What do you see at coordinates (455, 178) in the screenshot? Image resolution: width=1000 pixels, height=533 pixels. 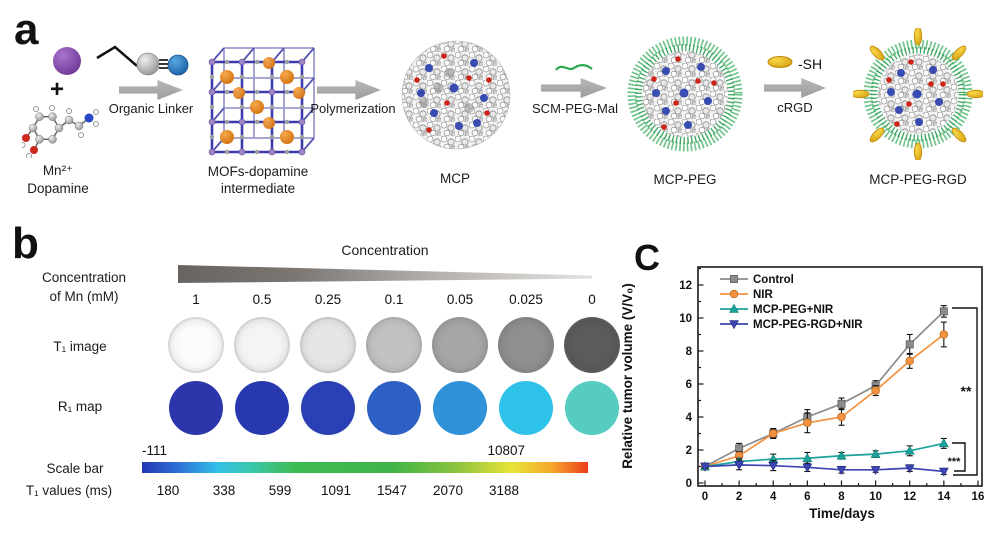 I see `mcp-label: MCP` at bounding box center [455, 178].